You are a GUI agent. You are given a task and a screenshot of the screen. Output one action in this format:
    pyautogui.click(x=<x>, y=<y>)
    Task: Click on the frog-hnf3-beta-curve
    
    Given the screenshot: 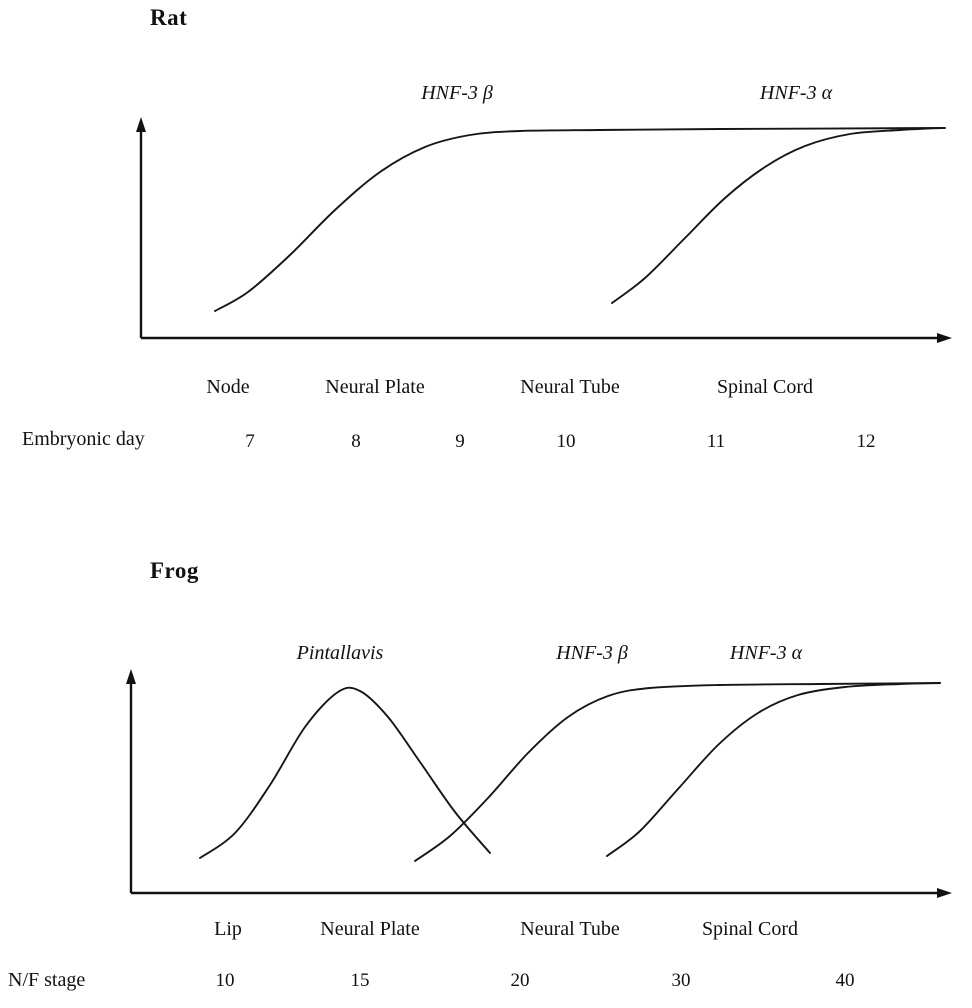 What is the action you would take?
    pyautogui.click(x=677, y=772)
    